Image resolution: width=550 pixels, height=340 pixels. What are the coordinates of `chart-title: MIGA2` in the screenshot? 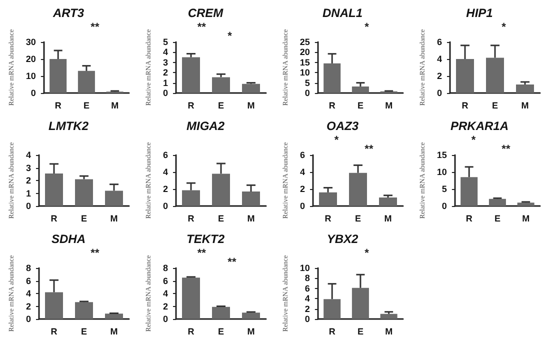 It's located at (205, 126).